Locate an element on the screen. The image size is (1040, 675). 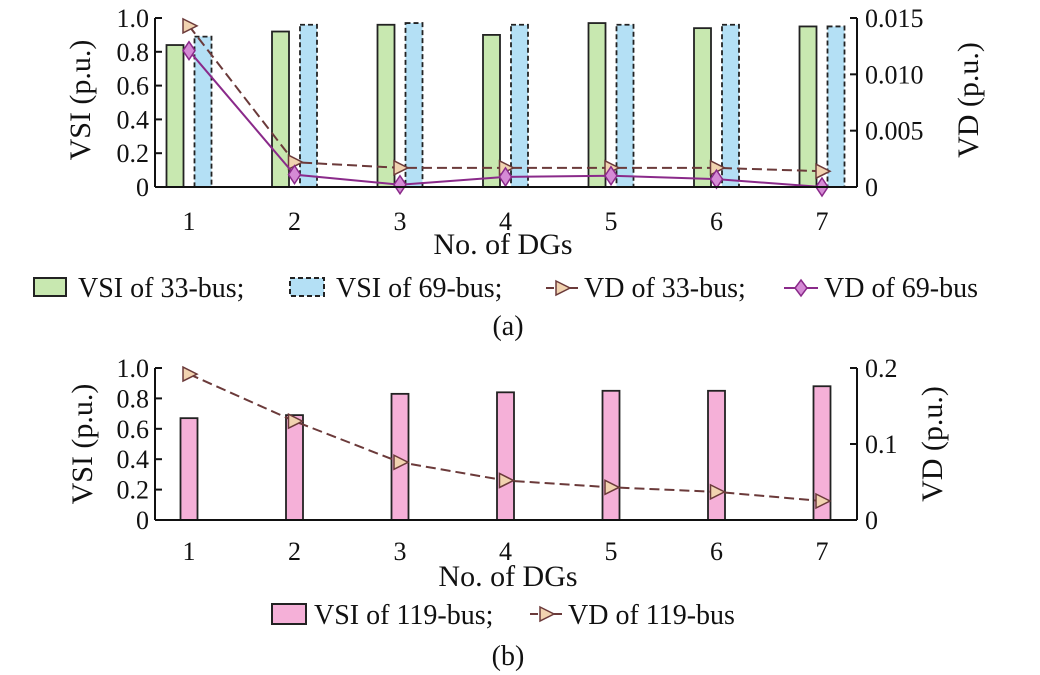
lines-group is located at coordinates (507, 437).